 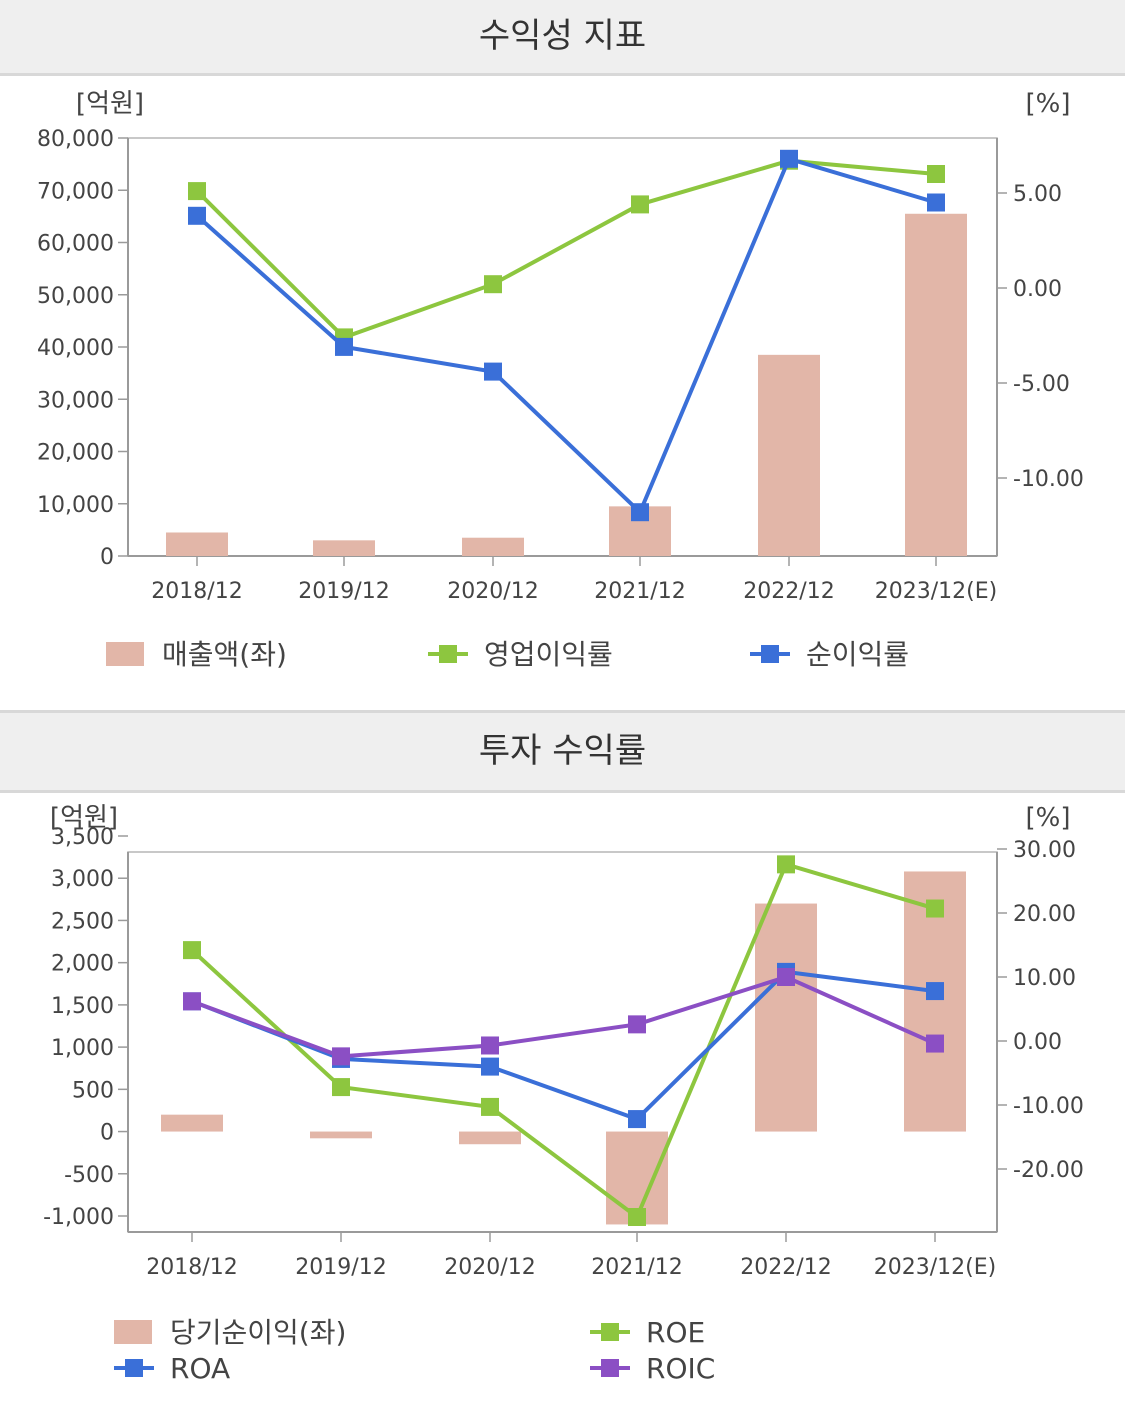 I want to click on left-tick-label: 50,000, so click(x=75, y=296).